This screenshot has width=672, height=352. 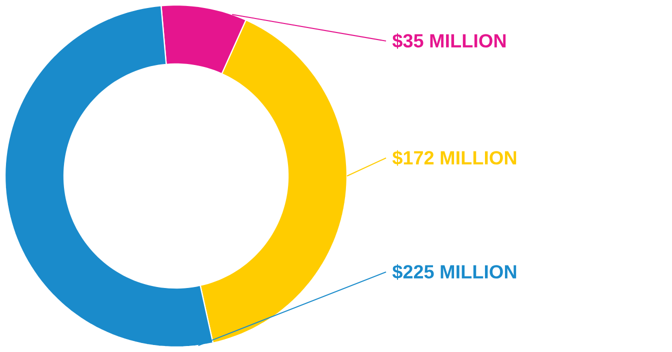 What do you see at coordinates (454, 272) in the screenshot?
I see `data-label: $225 MILLION` at bounding box center [454, 272].